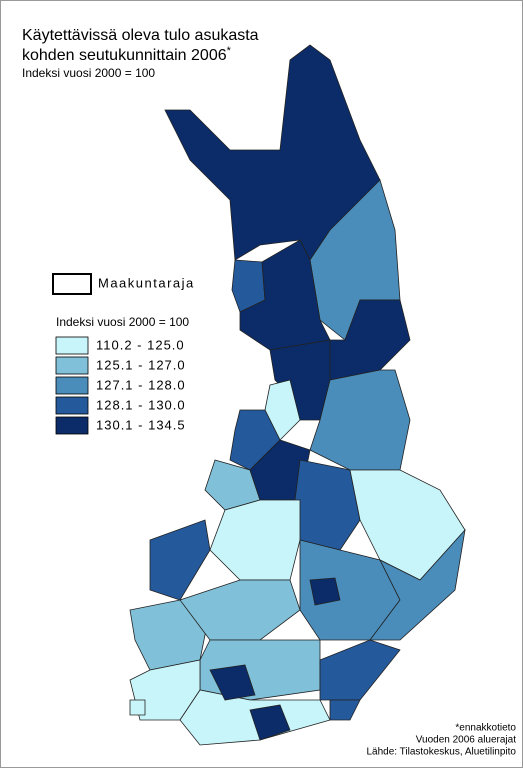 This screenshot has width=523, height=768. Describe the element at coordinates (146, 282) in the screenshot. I see `legend-border-label: Maakuntaraja` at that location.